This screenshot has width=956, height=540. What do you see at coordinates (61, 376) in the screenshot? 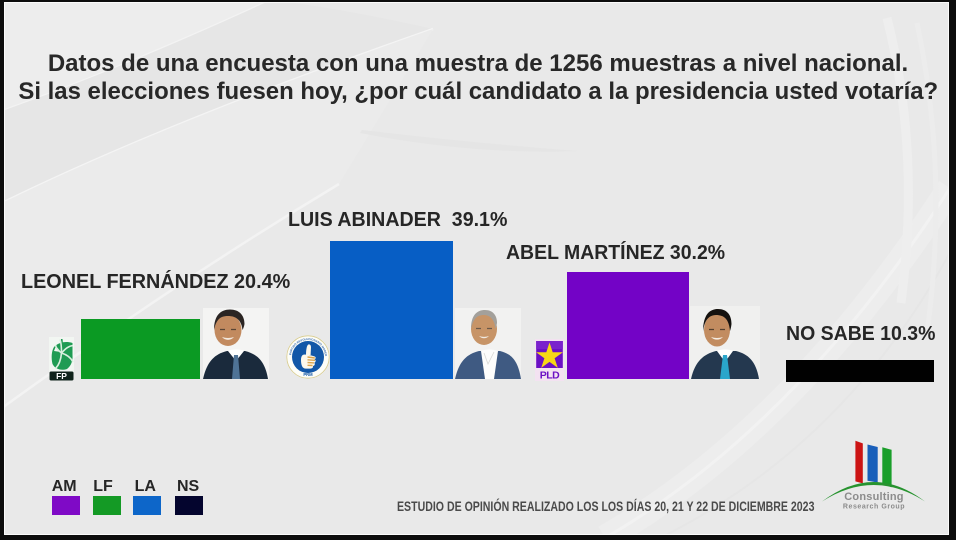
I see `svg-text: FP` at bounding box center [61, 376].